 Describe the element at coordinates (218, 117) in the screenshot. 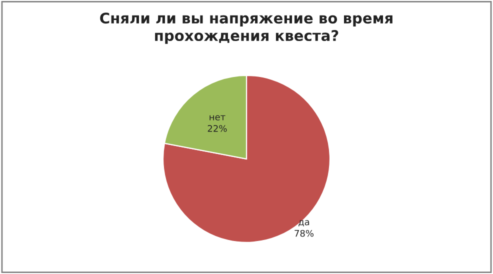

I see `slice-label: нет` at that location.